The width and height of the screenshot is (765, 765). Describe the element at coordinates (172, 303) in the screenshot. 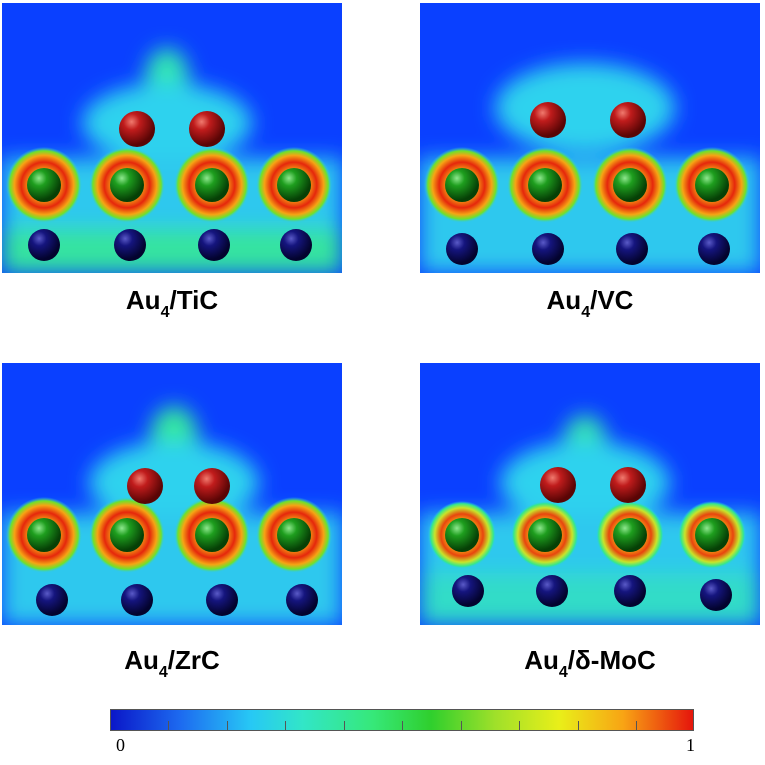

I see `panel-caption-au4-tic: Au4/TiC` at that location.